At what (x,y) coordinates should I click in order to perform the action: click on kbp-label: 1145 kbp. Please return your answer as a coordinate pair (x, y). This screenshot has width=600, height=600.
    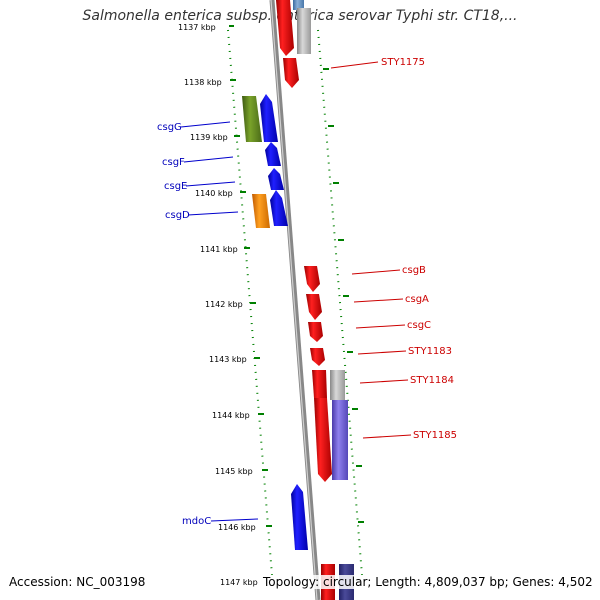
    Looking at the image, I should click on (234, 471).